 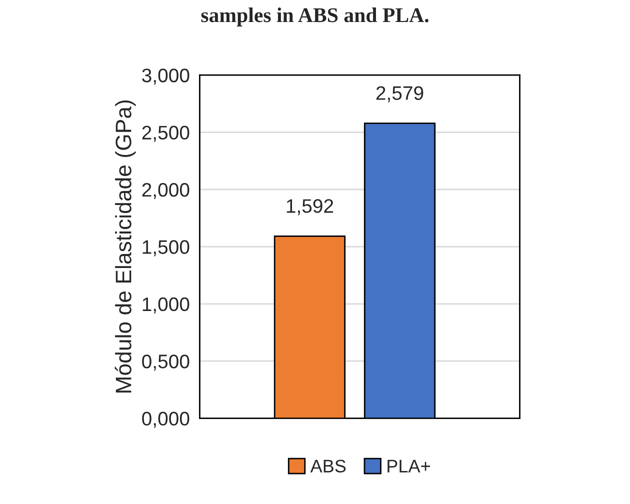 I want to click on y-tick-label: 0,000, so click(x=166, y=420).